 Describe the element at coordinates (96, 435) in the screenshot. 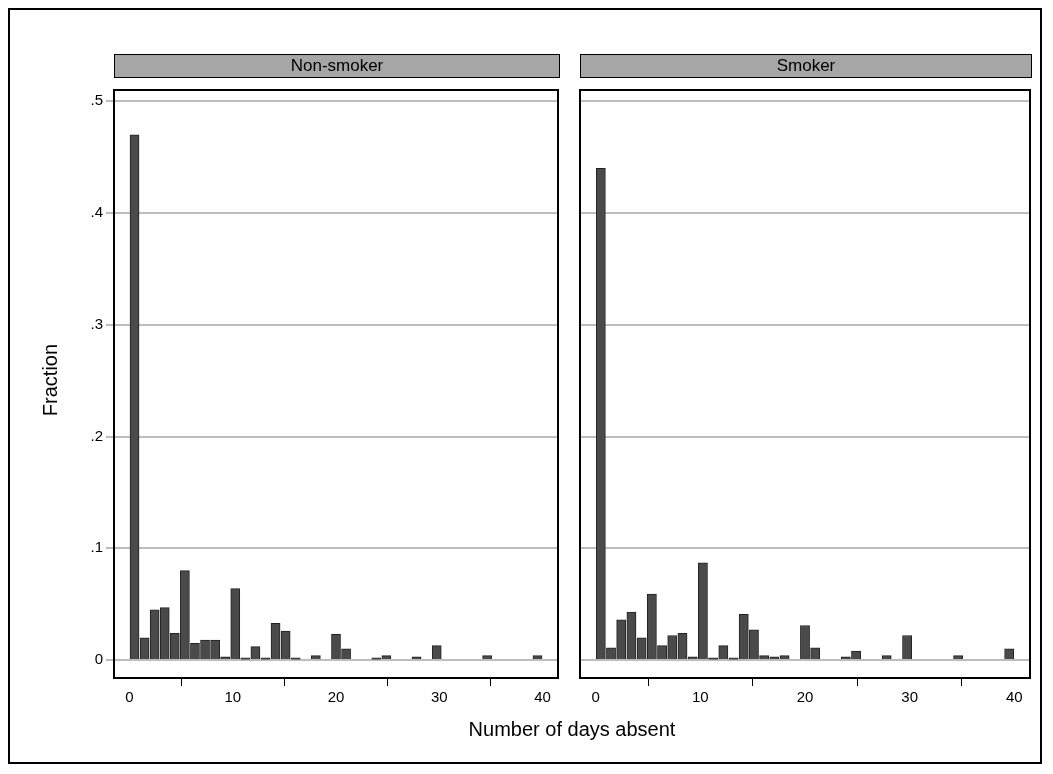

I see `y-tick-label: .2` at that location.